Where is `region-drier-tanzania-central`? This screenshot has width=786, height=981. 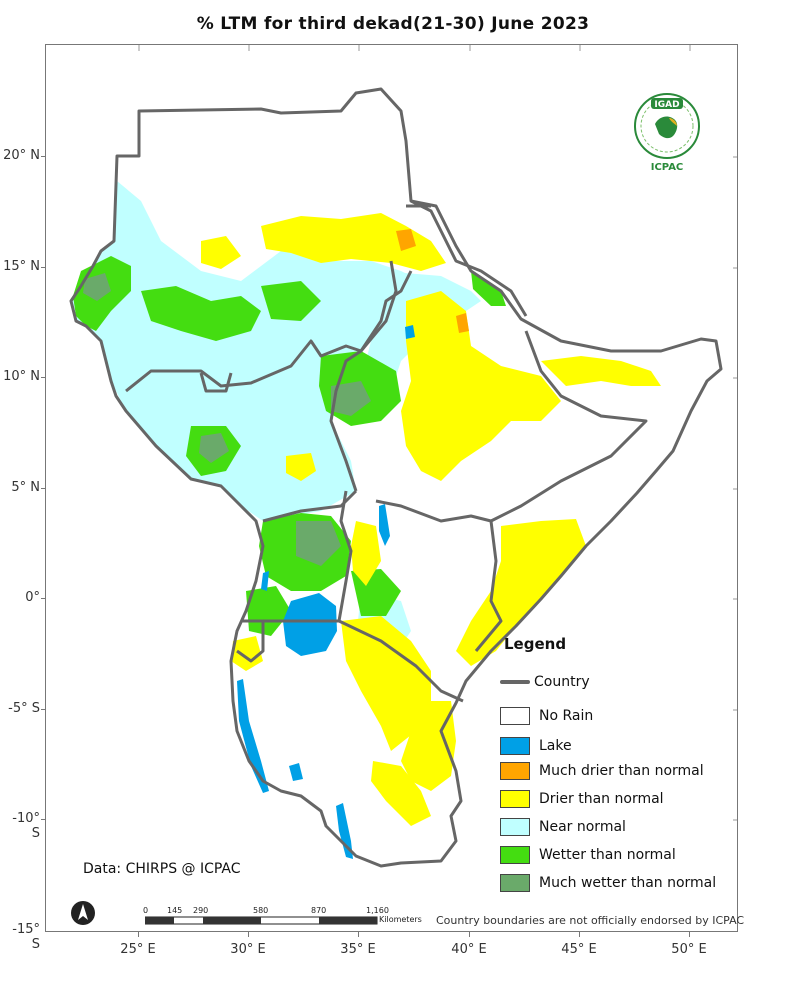
region-drier-tanzania-central is located at coordinates (386, 683).